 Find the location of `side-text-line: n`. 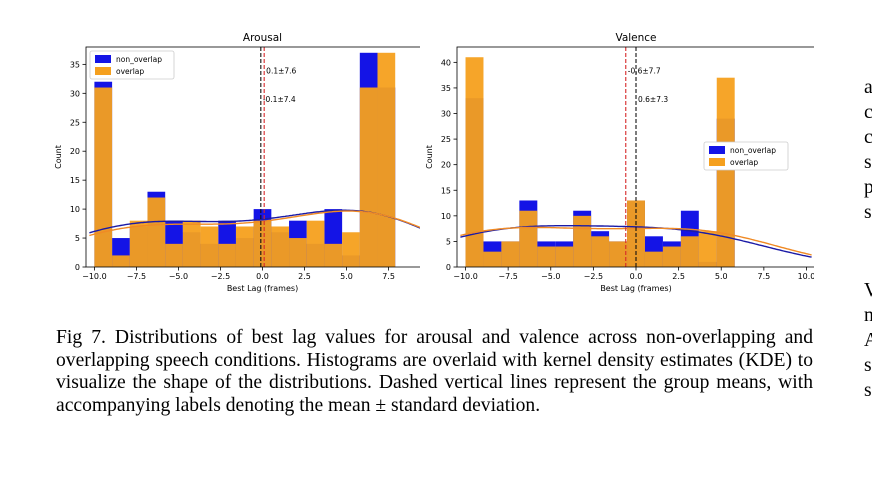

side-text-line: n is located at coordinates (868, 315).